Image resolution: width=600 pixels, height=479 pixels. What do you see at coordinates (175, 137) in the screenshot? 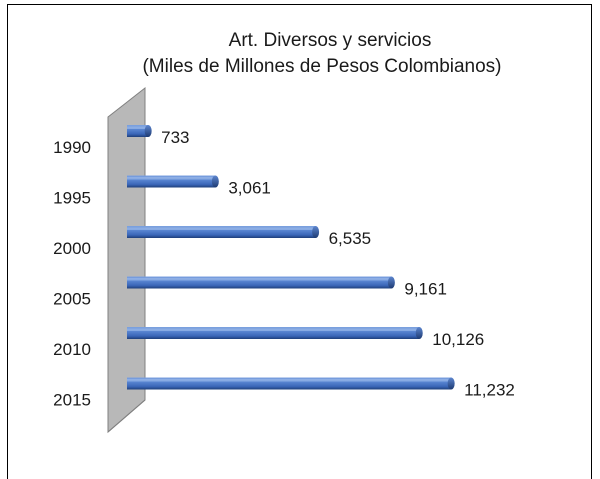
I see `data-label: 733` at bounding box center [175, 137].